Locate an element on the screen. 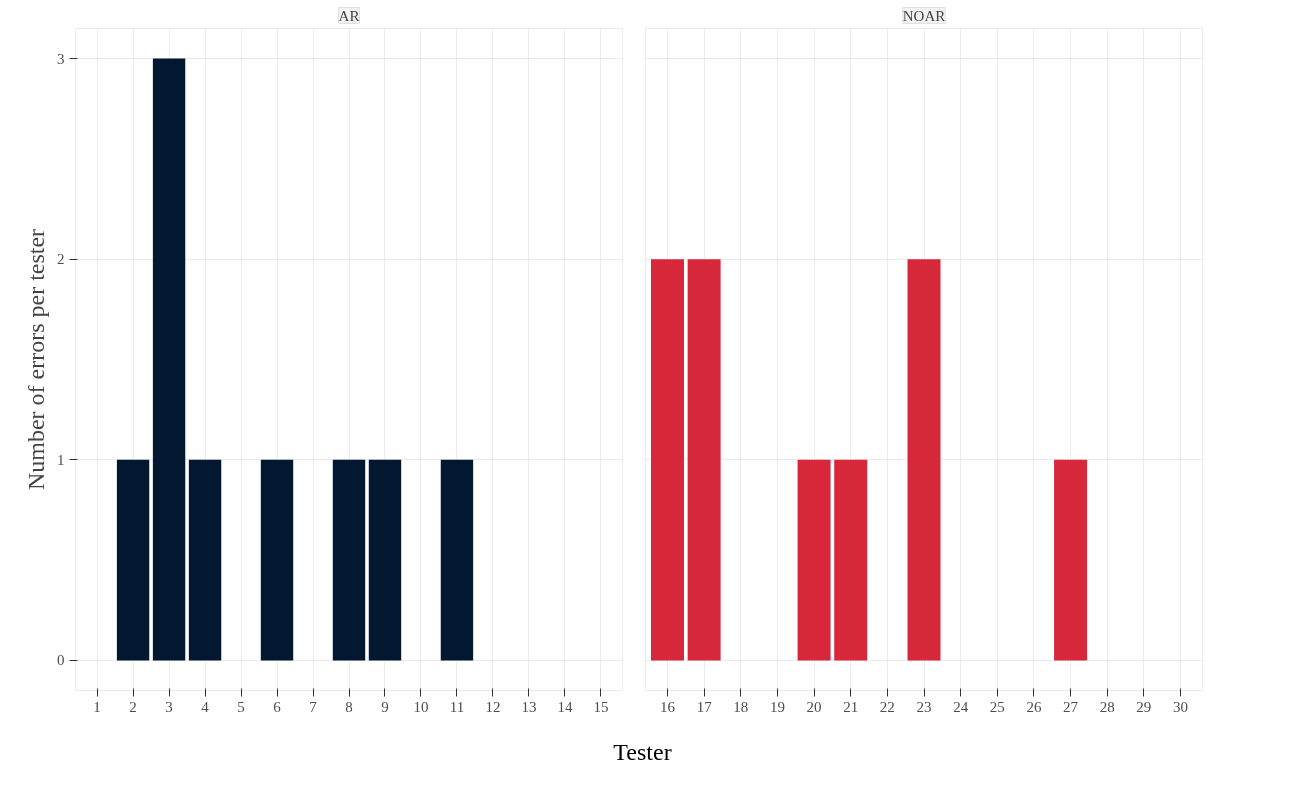 This screenshot has height=797, width=1298. x-tick-label: 2 is located at coordinates (133, 706).